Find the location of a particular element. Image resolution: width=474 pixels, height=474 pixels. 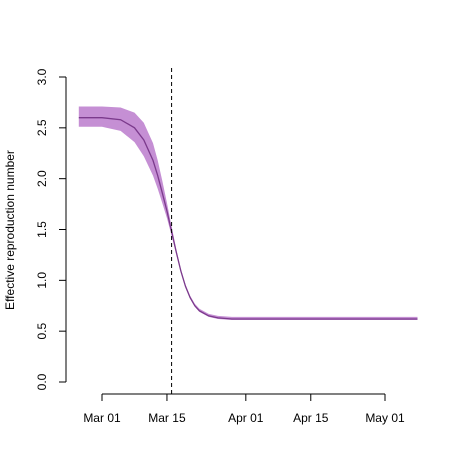

y-axis-title: Effective reproduction number is located at coordinates (10, 230).